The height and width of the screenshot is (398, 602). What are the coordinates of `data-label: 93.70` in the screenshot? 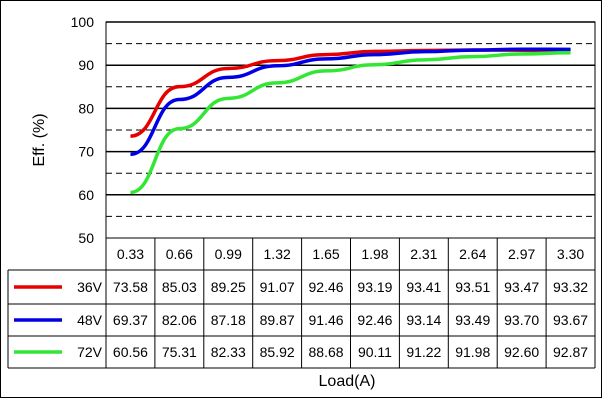 It's located at (521, 320).